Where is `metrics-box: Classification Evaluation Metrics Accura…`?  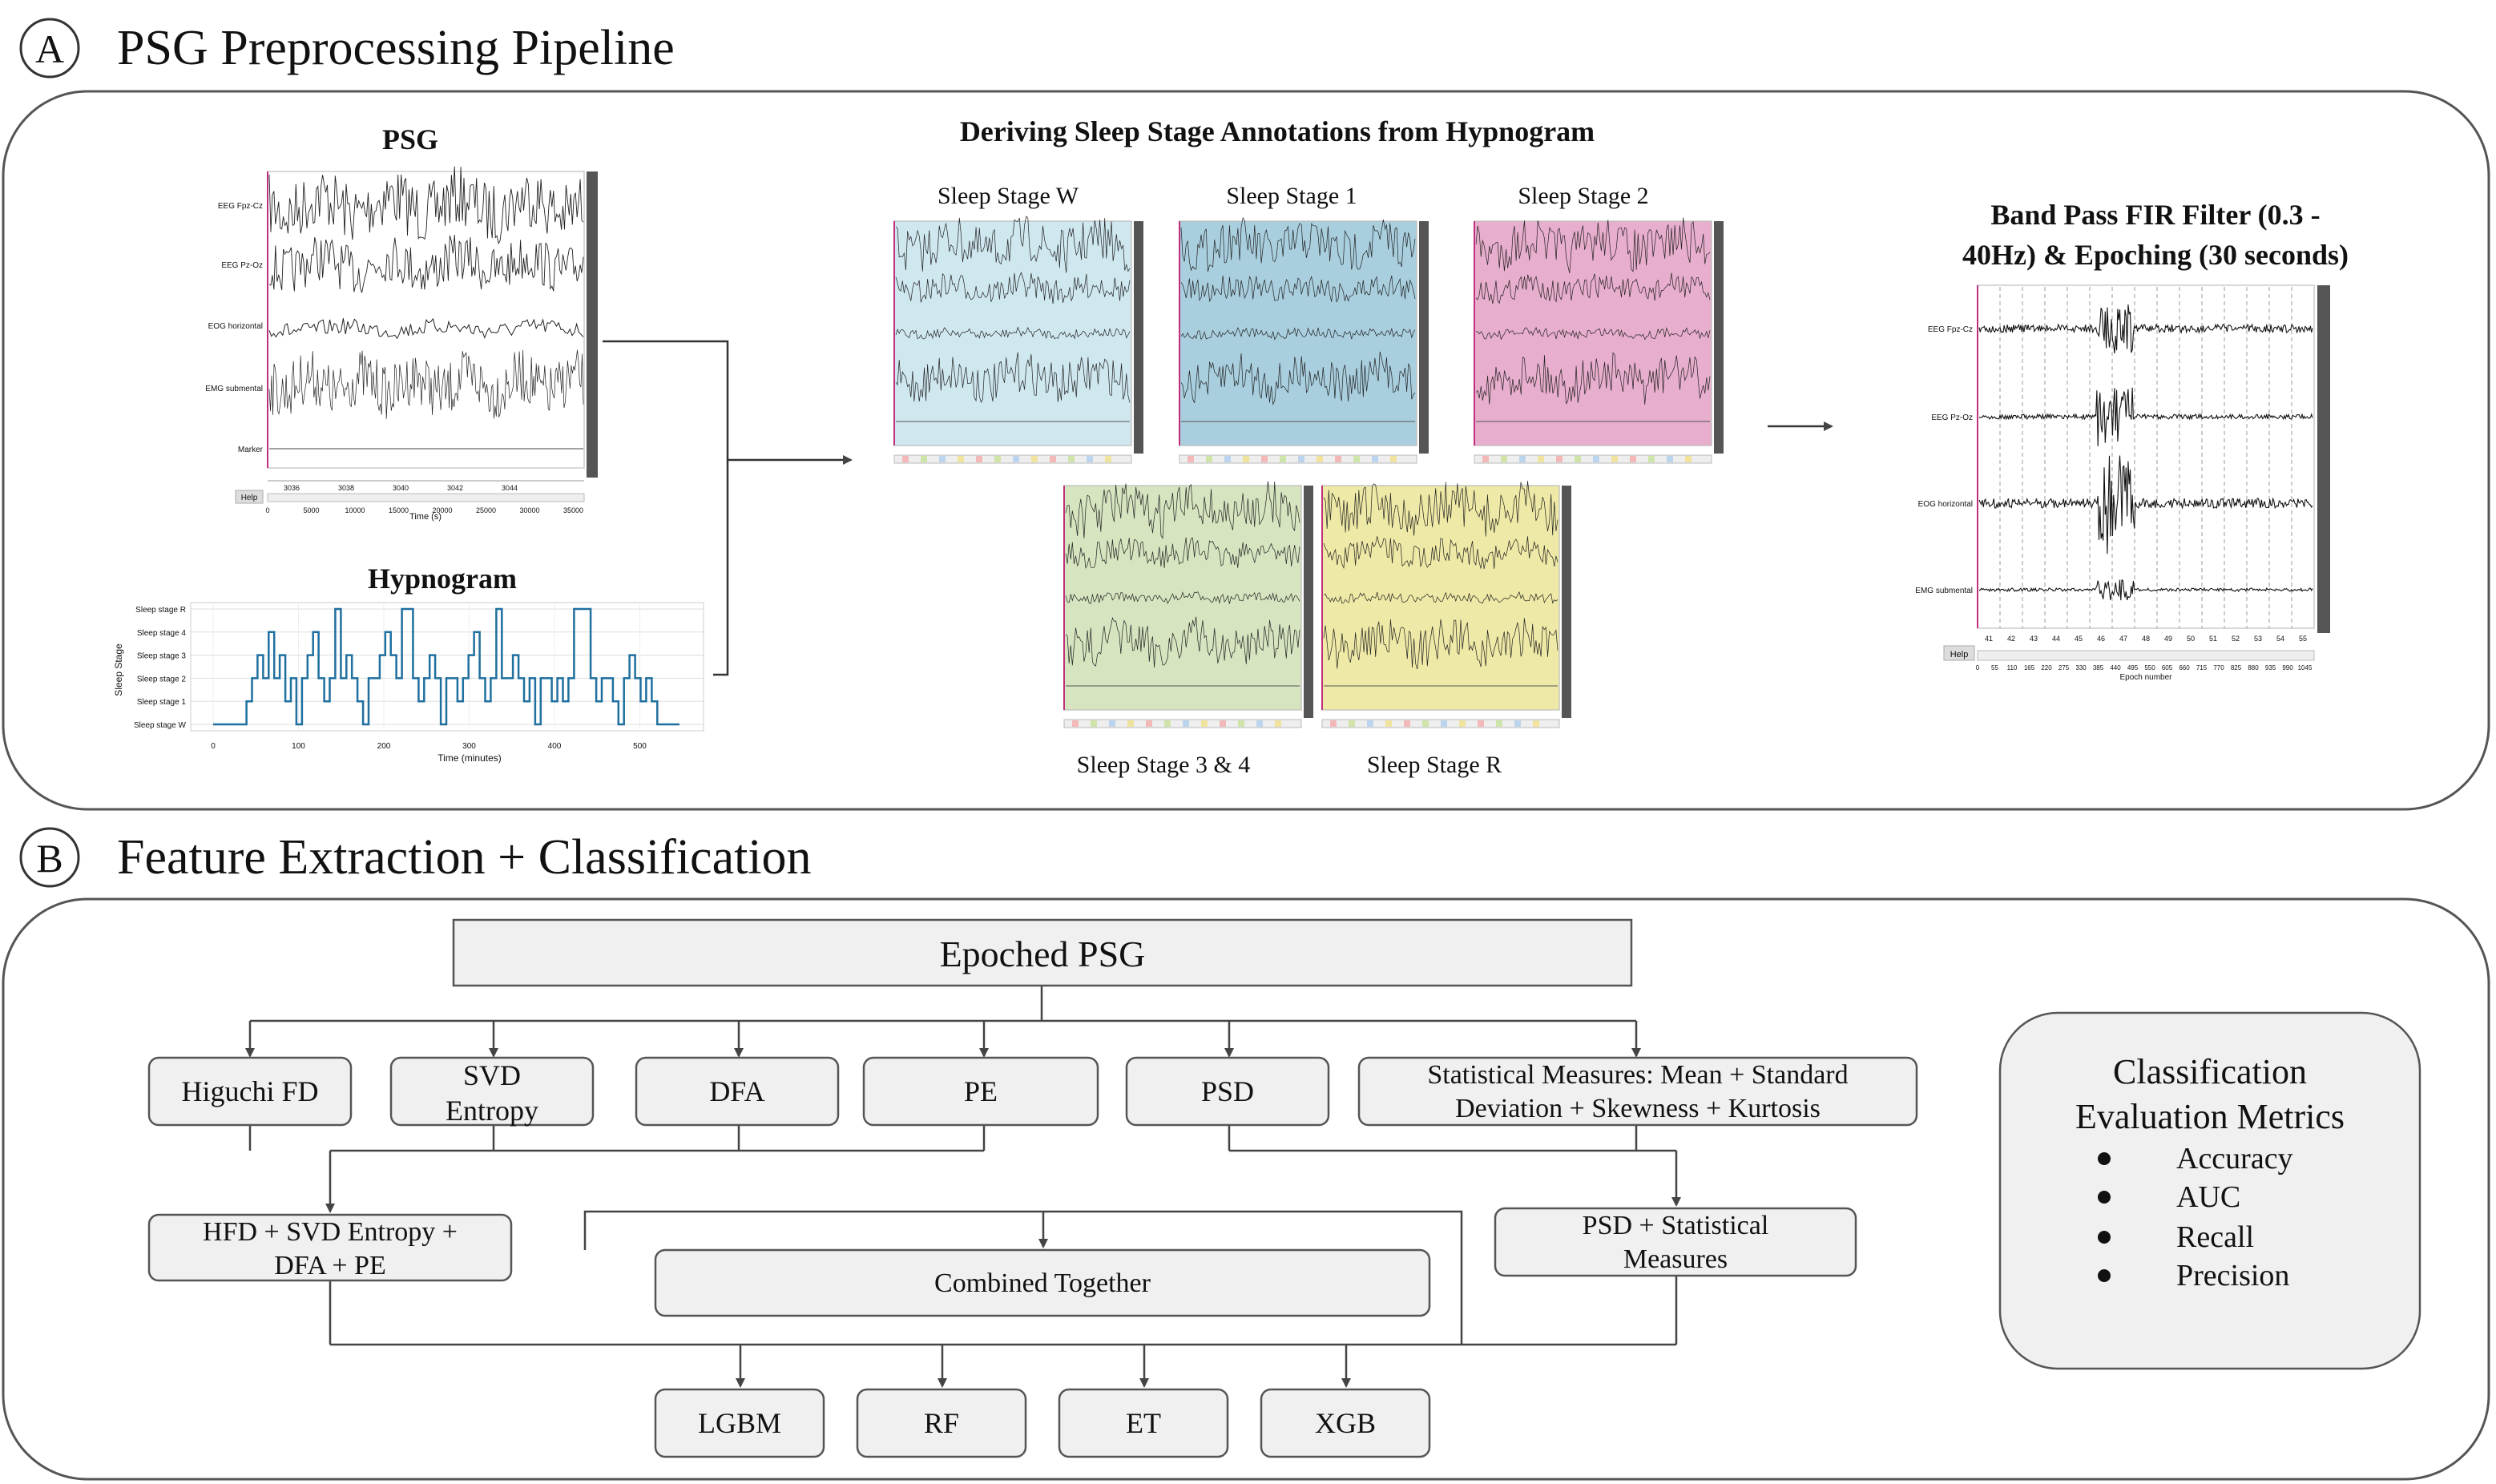 metrics-box: Classification Evaluation Metrics Accura… is located at coordinates (2210, 1191).